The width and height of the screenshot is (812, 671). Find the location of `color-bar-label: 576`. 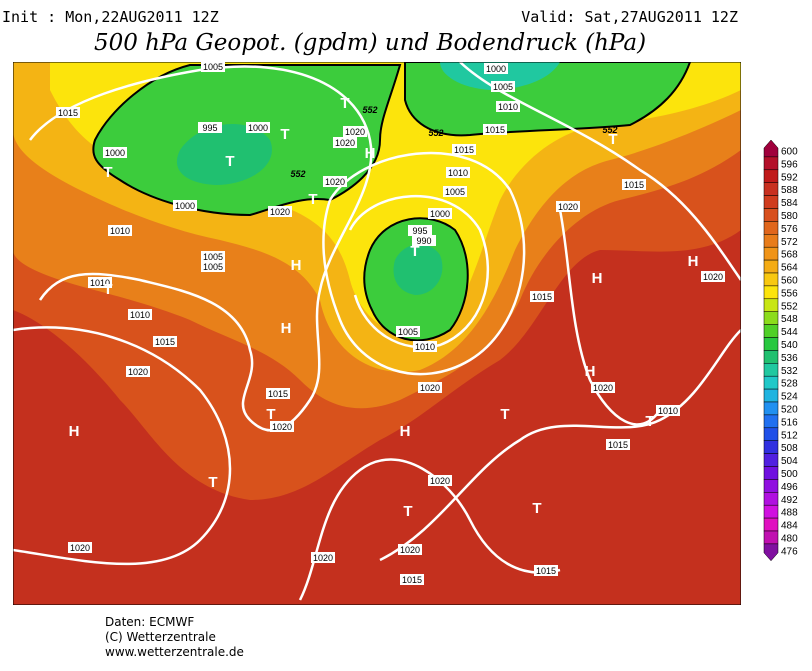

color-bar-label: 576 is located at coordinates (789, 229).